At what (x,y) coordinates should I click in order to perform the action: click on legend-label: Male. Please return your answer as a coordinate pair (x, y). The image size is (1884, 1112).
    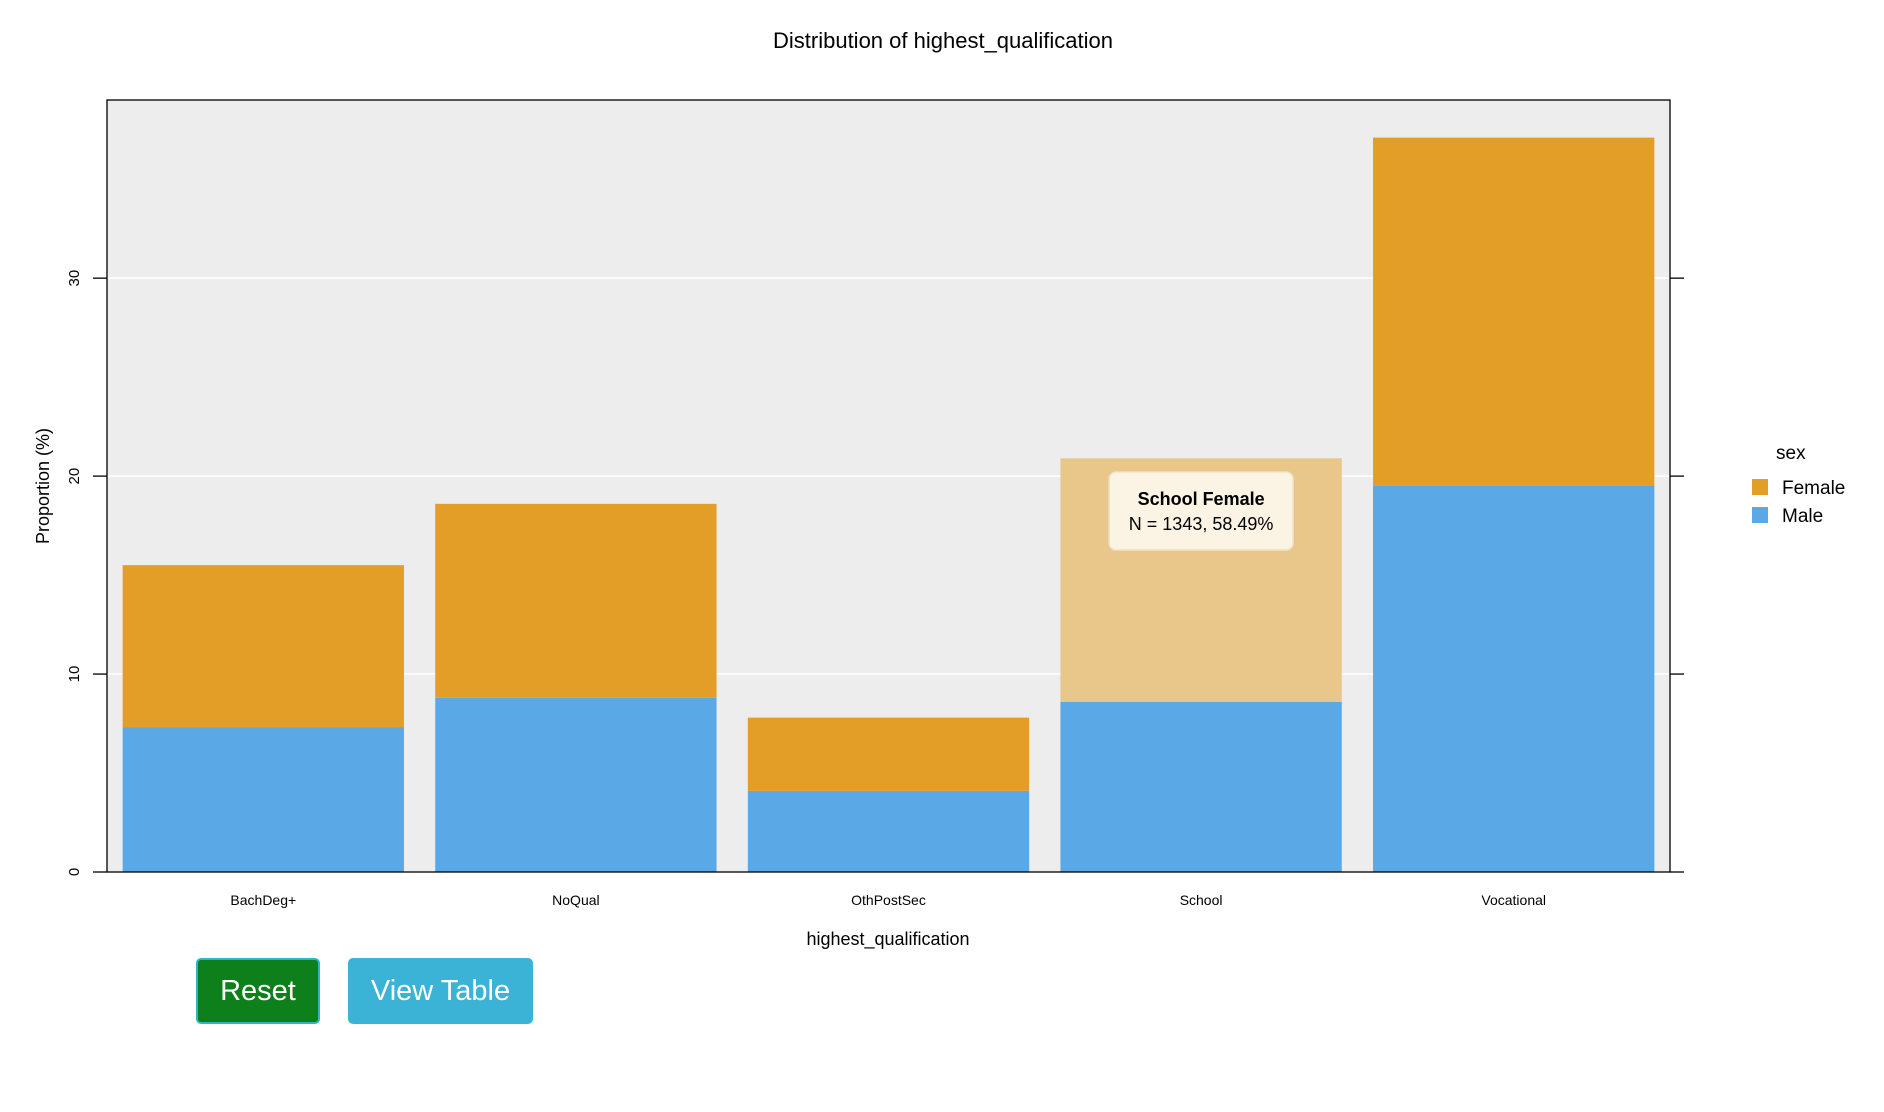
    Looking at the image, I should click on (1802, 516).